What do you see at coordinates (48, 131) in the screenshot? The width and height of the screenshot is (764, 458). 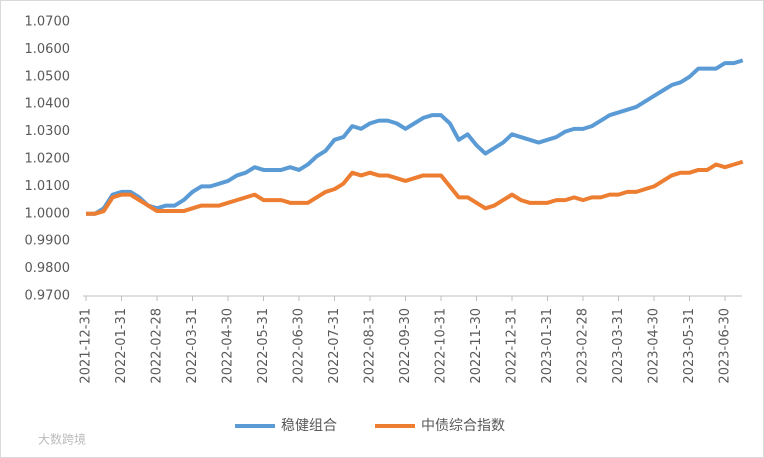 I see `y-tick-label: 1.0300` at bounding box center [48, 131].